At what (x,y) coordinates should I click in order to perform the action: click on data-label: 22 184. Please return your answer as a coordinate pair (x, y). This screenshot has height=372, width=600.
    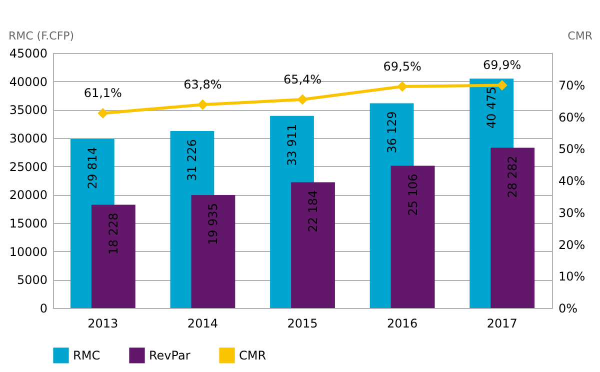
    Looking at the image, I should click on (313, 211).